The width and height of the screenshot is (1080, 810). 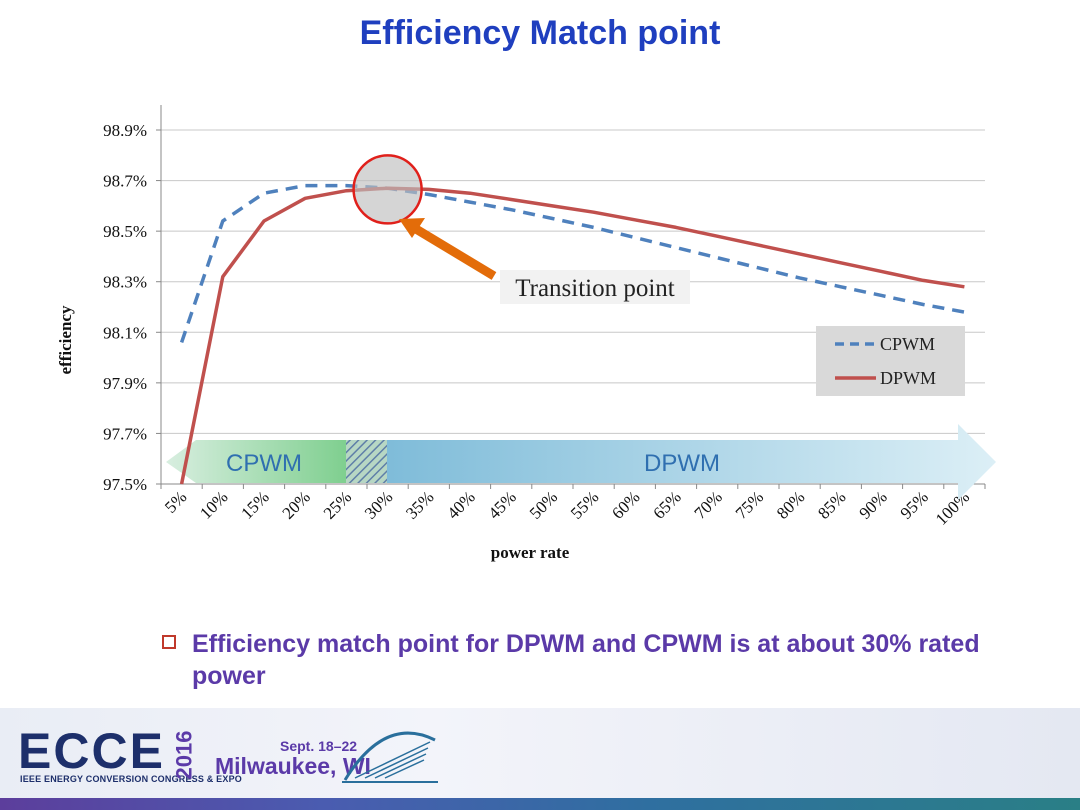 What do you see at coordinates (540, 33) in the screenshot?
I see `slide-title: Efficiency Match point` at bounding box center [540, 33].